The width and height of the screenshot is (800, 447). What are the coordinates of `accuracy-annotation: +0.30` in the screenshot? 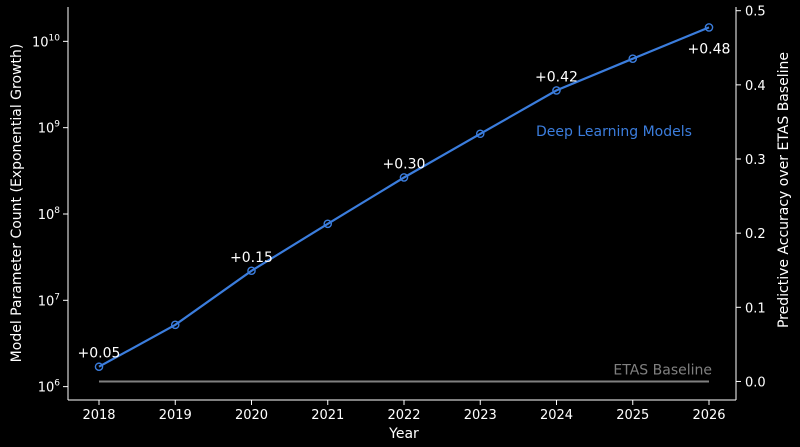 It's located at (404, 164).